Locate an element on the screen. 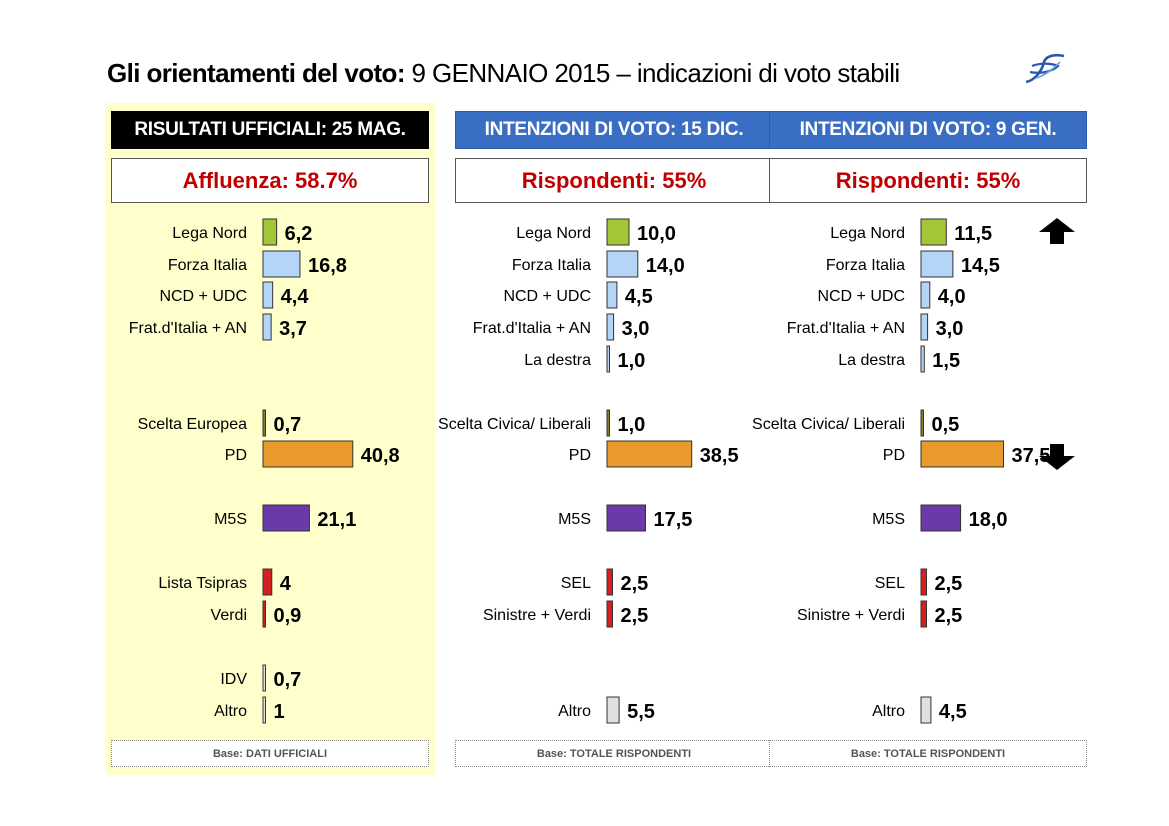 The height and width of the screenshot is (826, 1169). value-label-scelta-civica-liberali: 0,5 is located at coordinates (946, 425).